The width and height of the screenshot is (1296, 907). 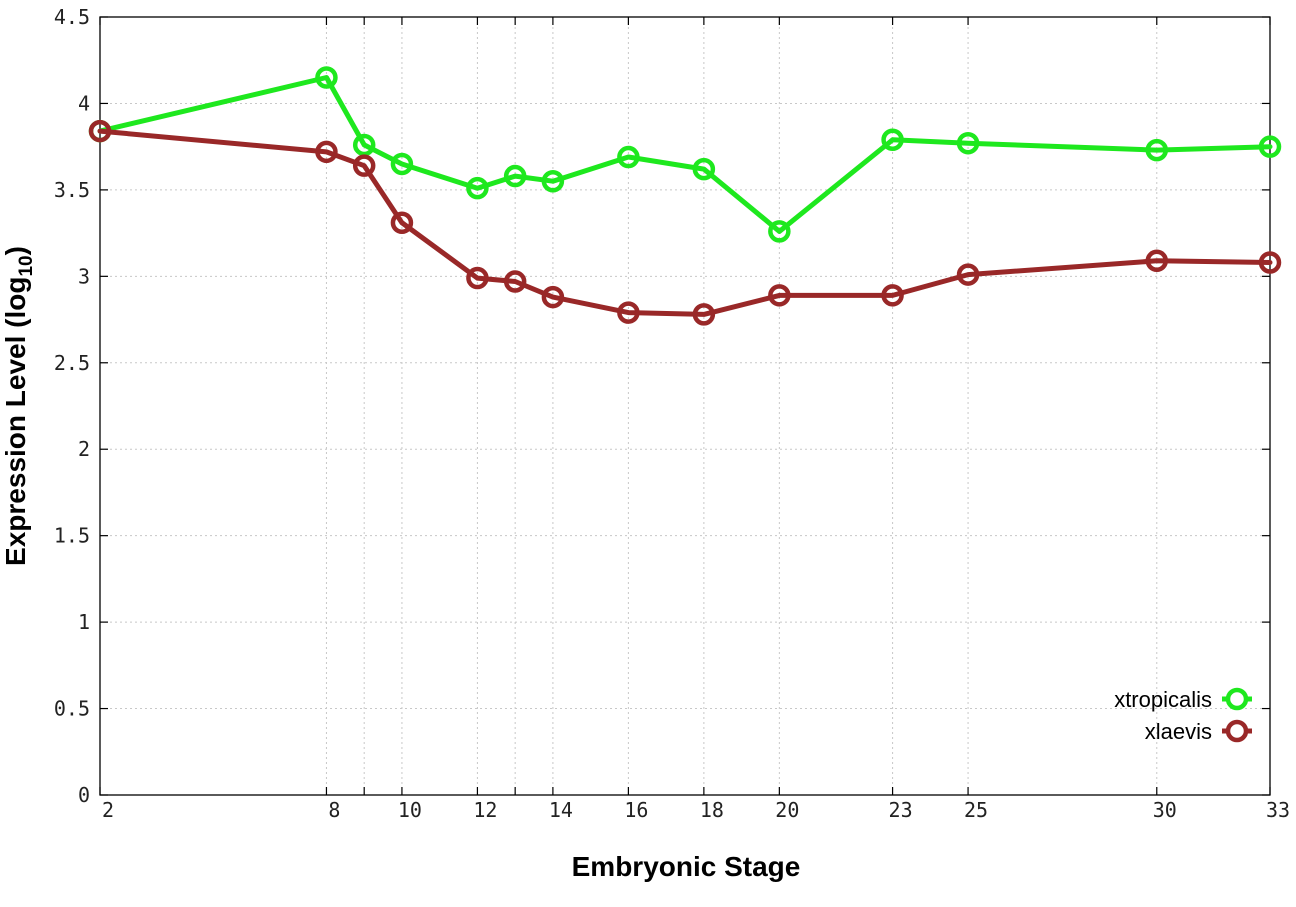 I want to click on x-tick-label: 20, so click(x=787, y=810).